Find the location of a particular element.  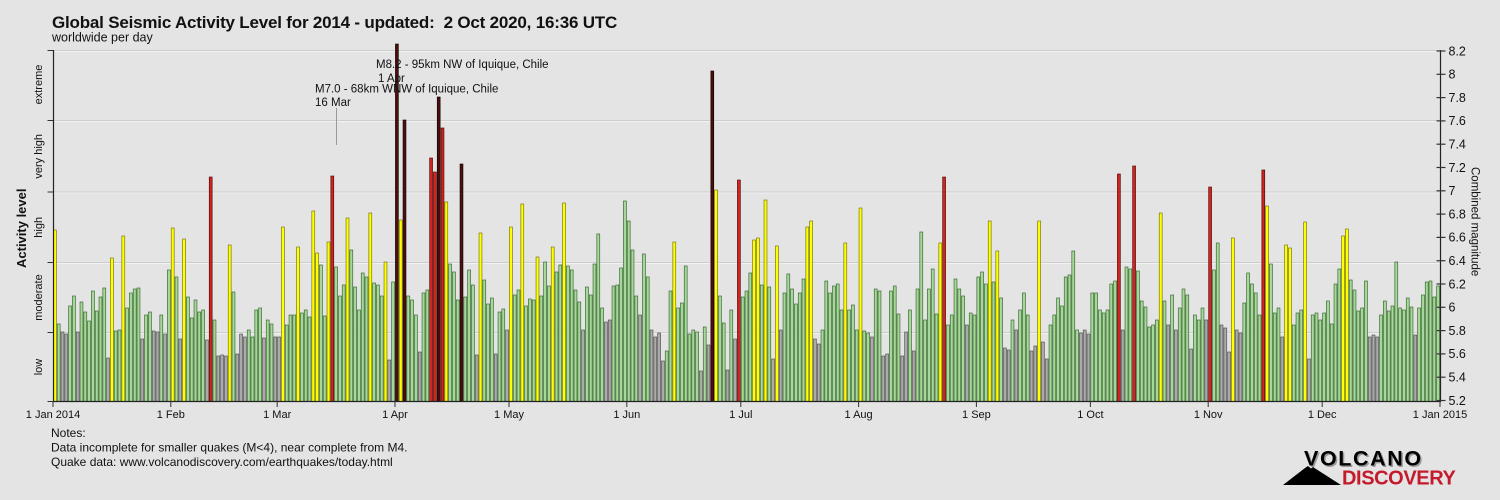

svg-text: Notes: is located at coordinates (68, 433).